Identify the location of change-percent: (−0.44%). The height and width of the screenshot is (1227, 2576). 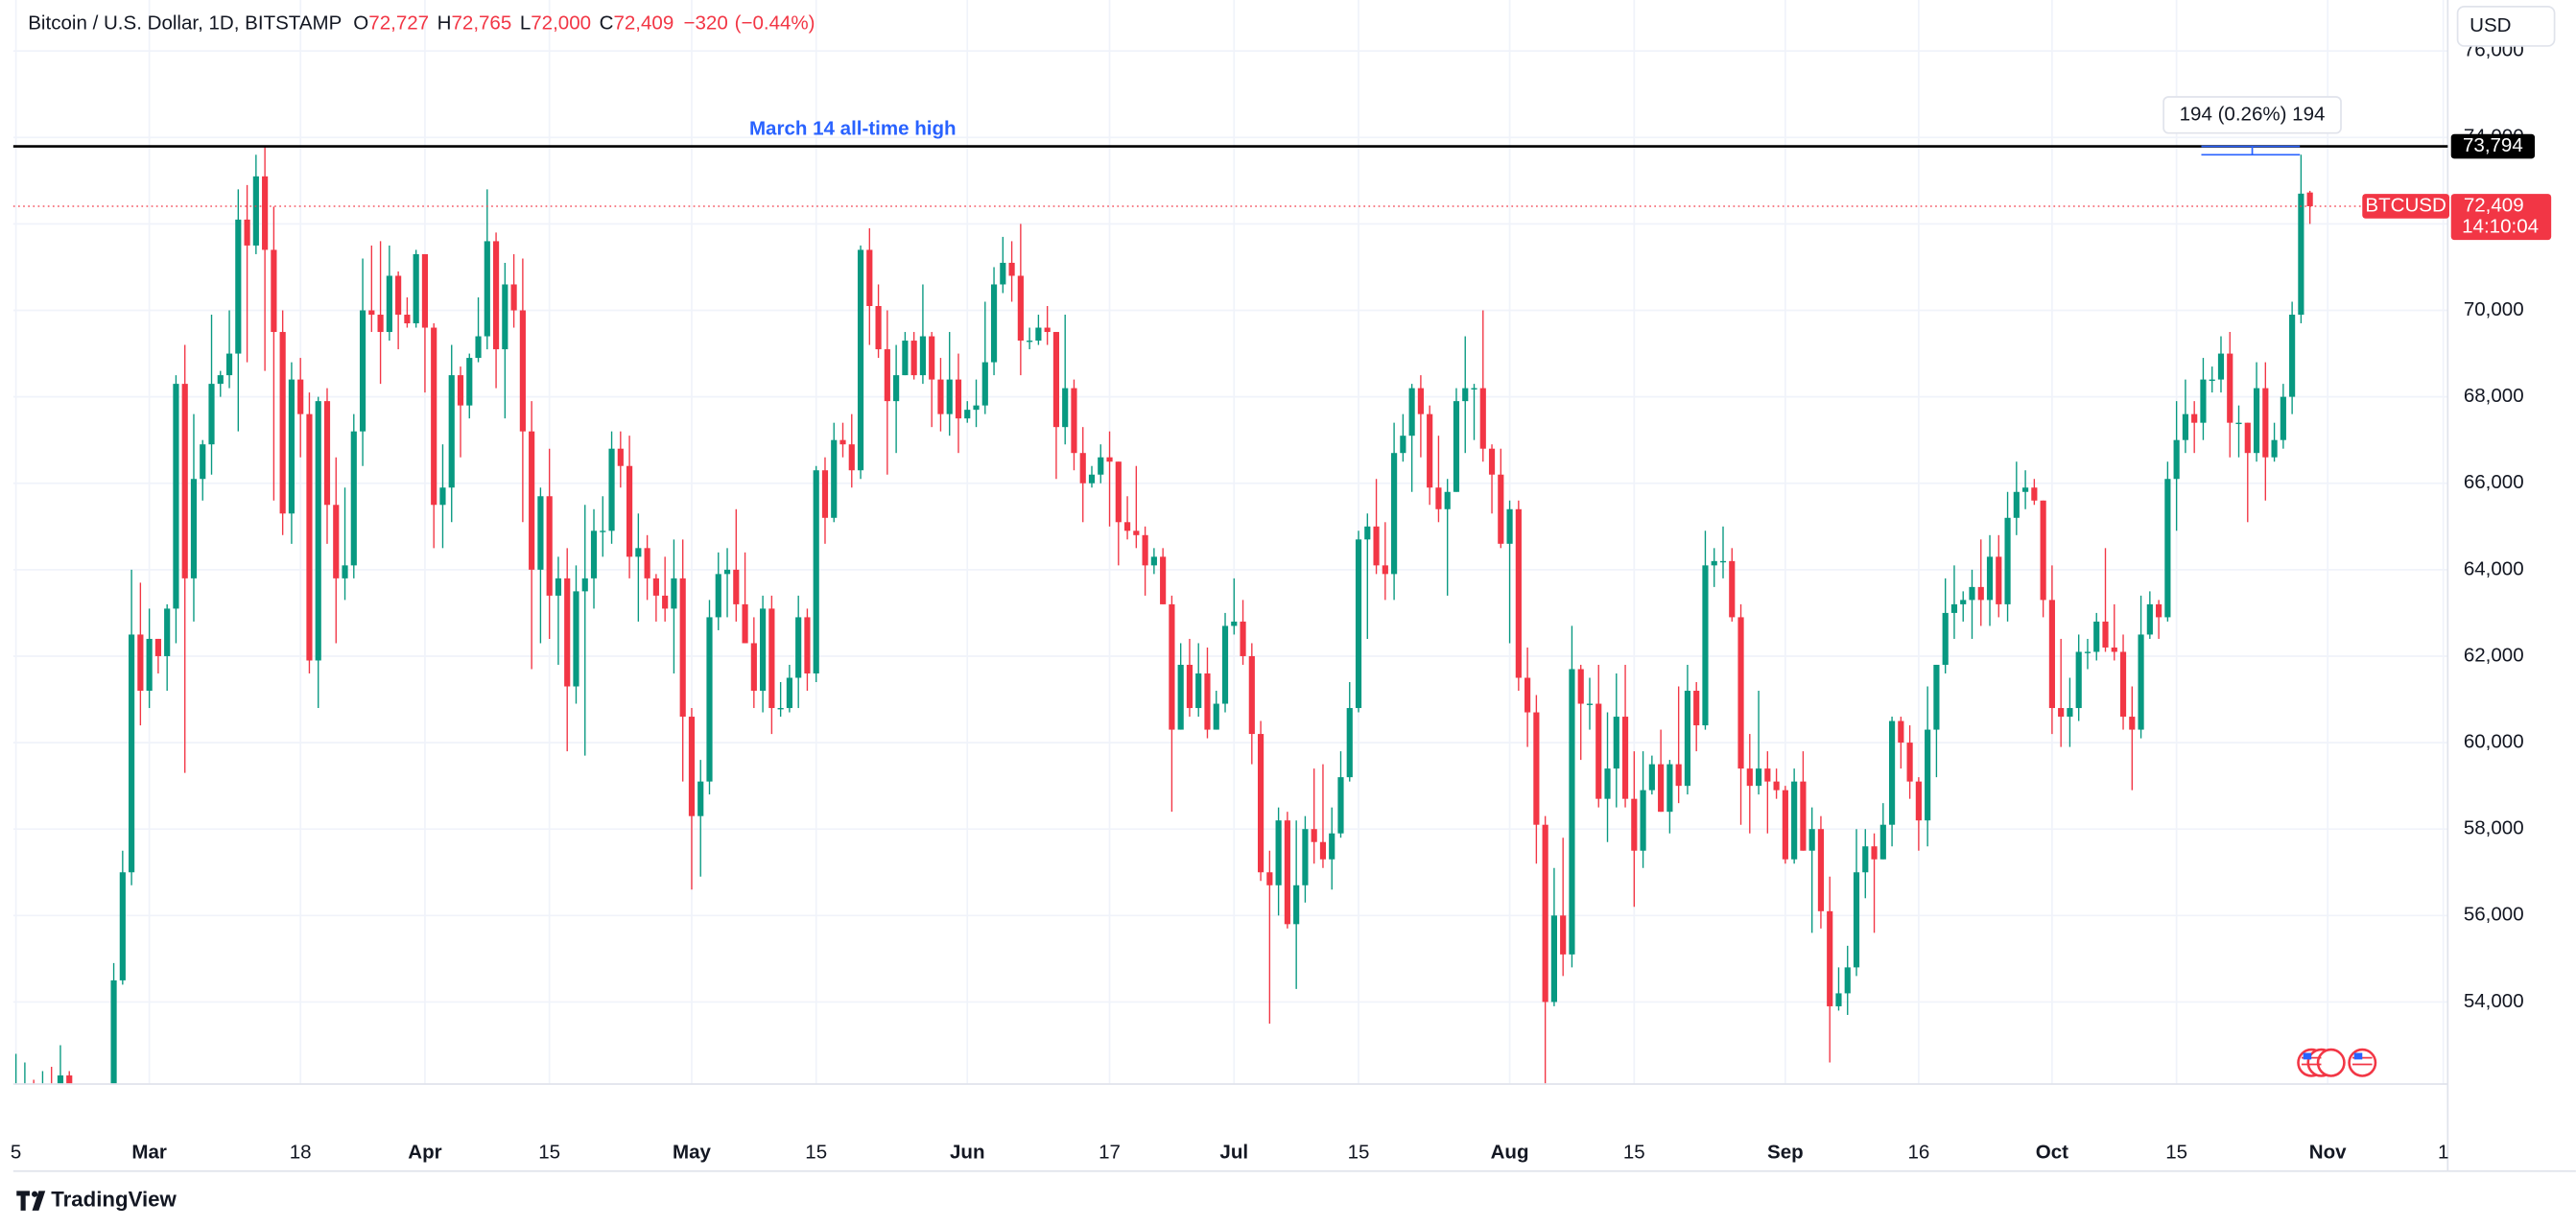
(775, 23).